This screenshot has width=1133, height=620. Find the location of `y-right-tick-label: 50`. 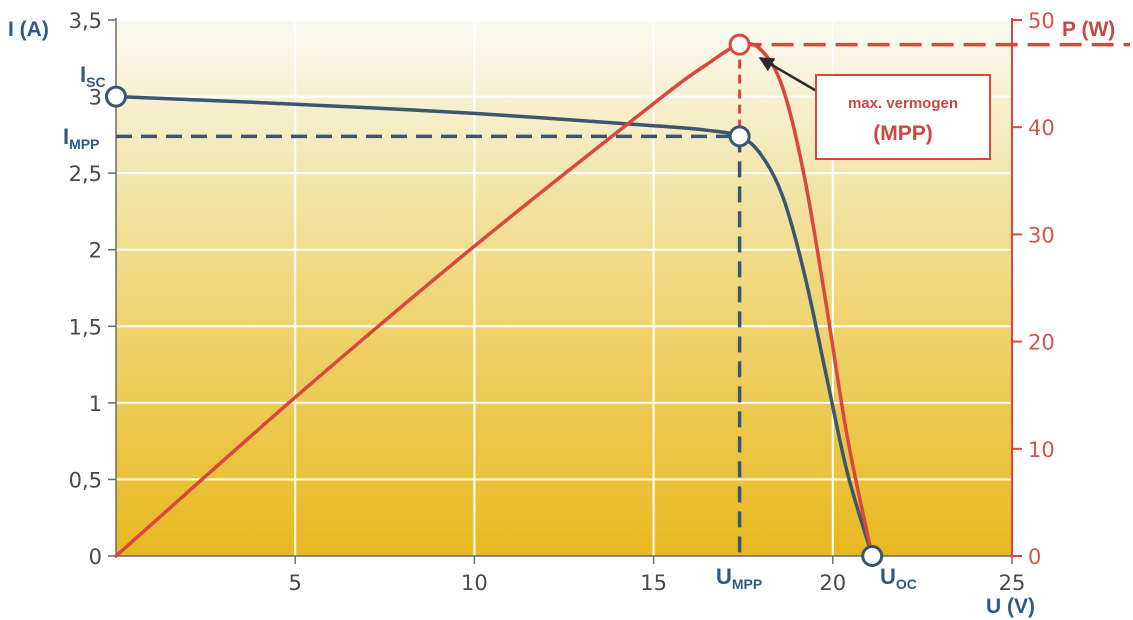

y-right-tick-label: 50 is located at coordinates (1041, 21).